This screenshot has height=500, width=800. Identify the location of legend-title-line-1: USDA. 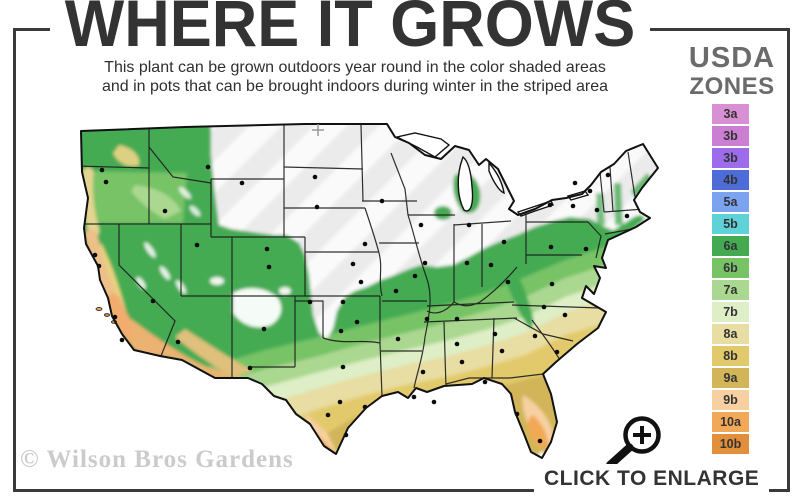
(732, 58).